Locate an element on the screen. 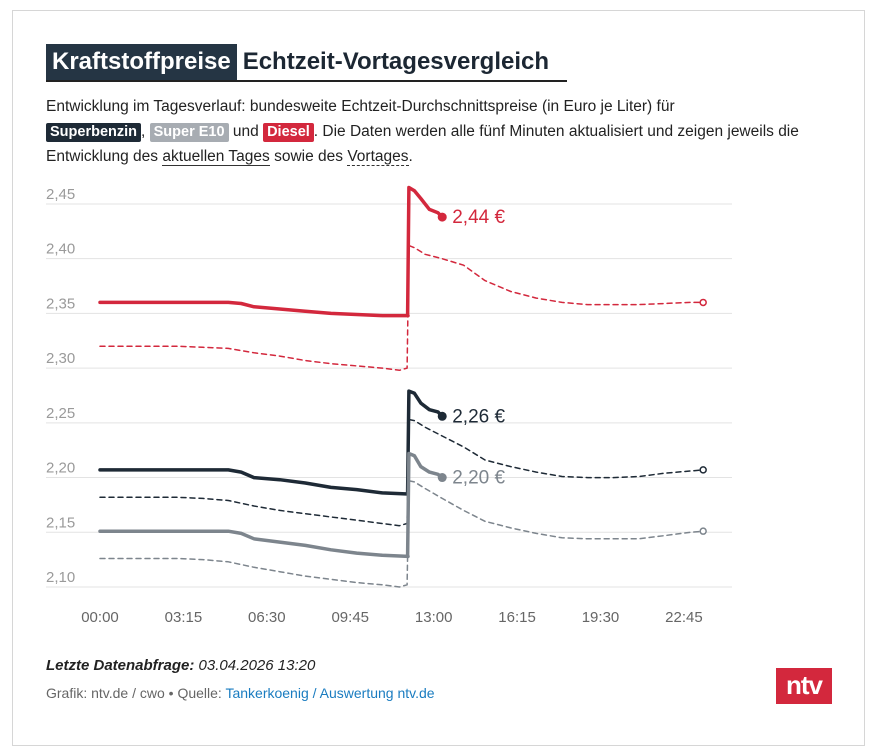 This screenshot has width=881, height=755. current-price-label-super: 2,26 € is located at coordinates (478, 416).